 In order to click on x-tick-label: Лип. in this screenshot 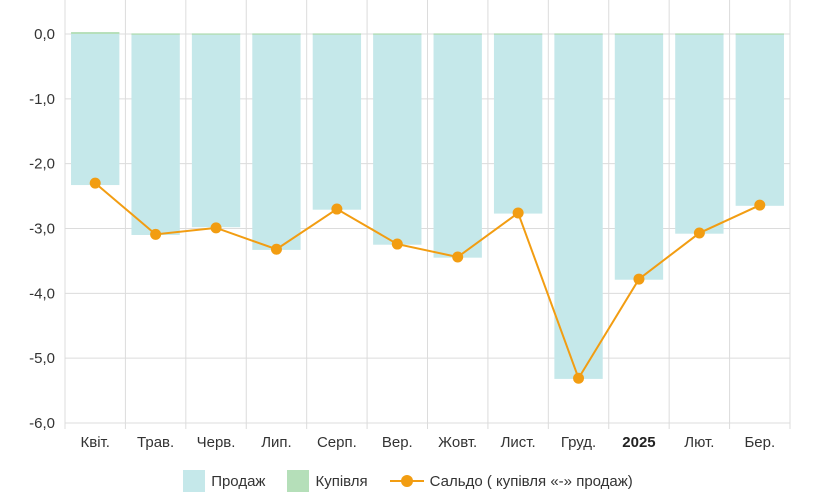, I will do `click(276, 442)`.